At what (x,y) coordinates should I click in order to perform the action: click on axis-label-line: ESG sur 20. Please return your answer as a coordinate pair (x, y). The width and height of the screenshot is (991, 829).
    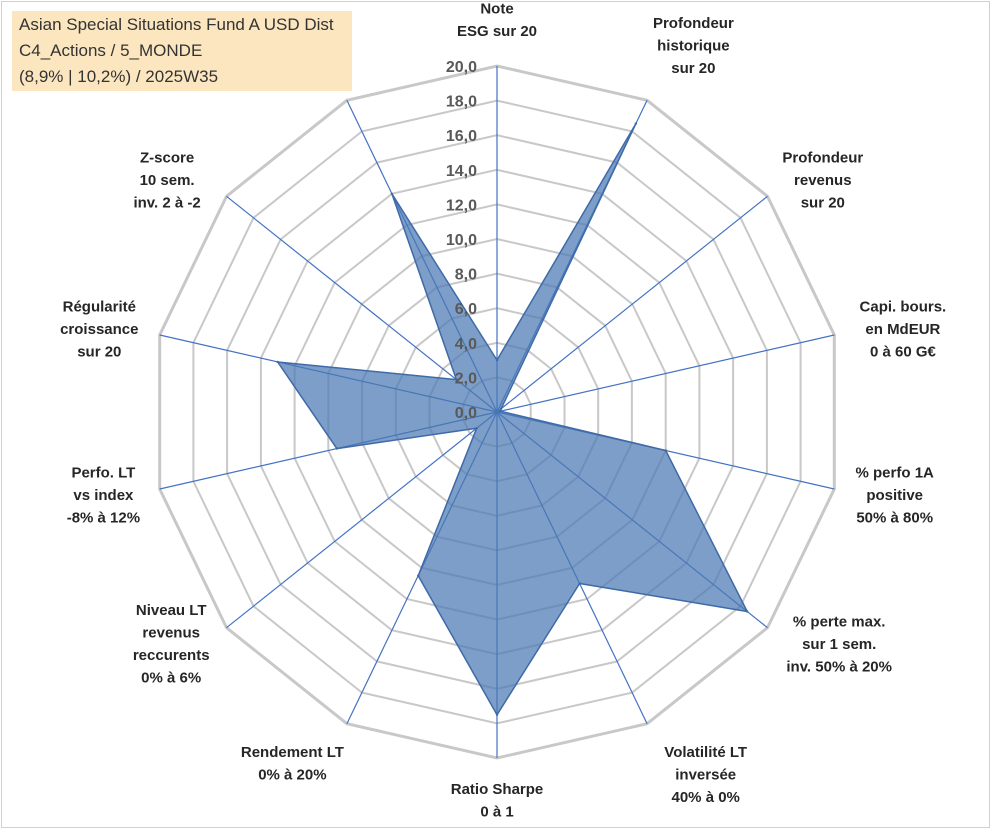
    Looking at the image, I should click on (497, 31).